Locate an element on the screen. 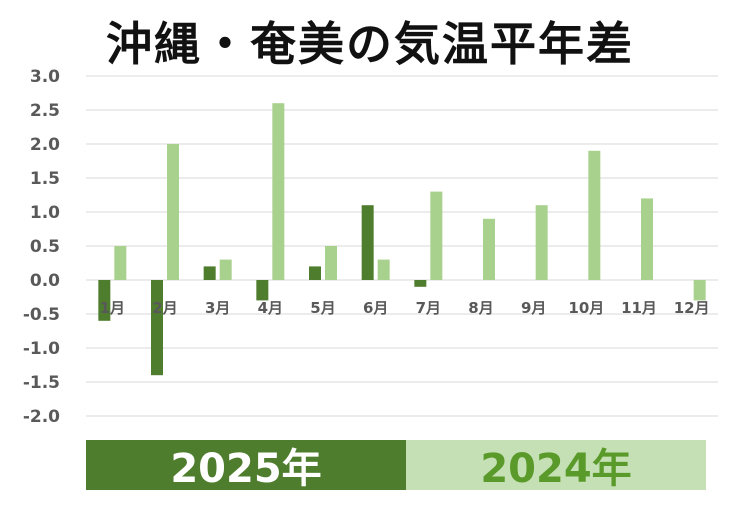 The image size is (740, 520). bar-2025年-7月 is located at coordinates (420, 283).